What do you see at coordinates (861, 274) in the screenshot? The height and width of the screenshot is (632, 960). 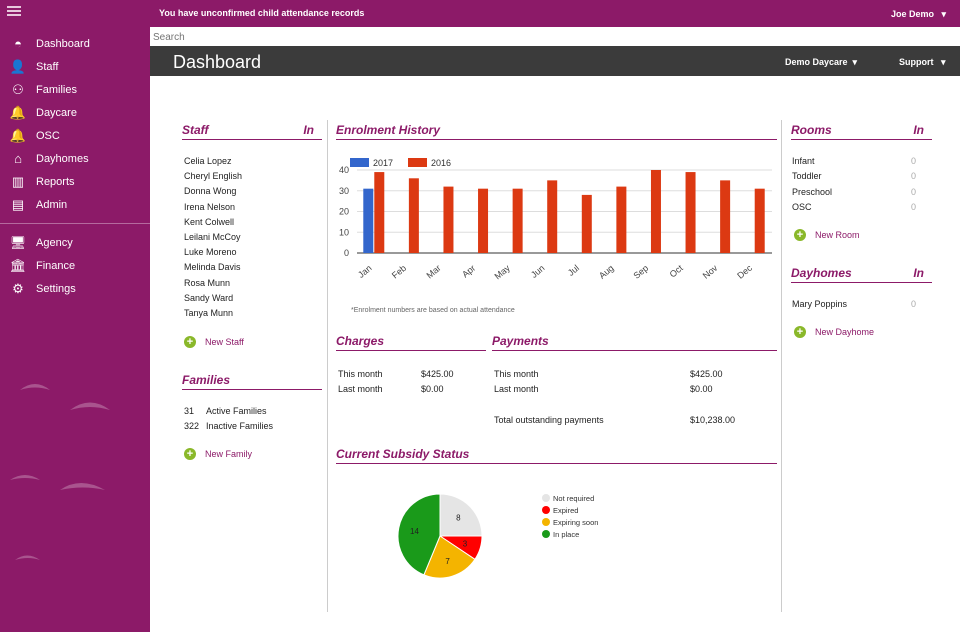 I see `dayhomes-heading: Dayhomes In` at bounding box center [861, 274].